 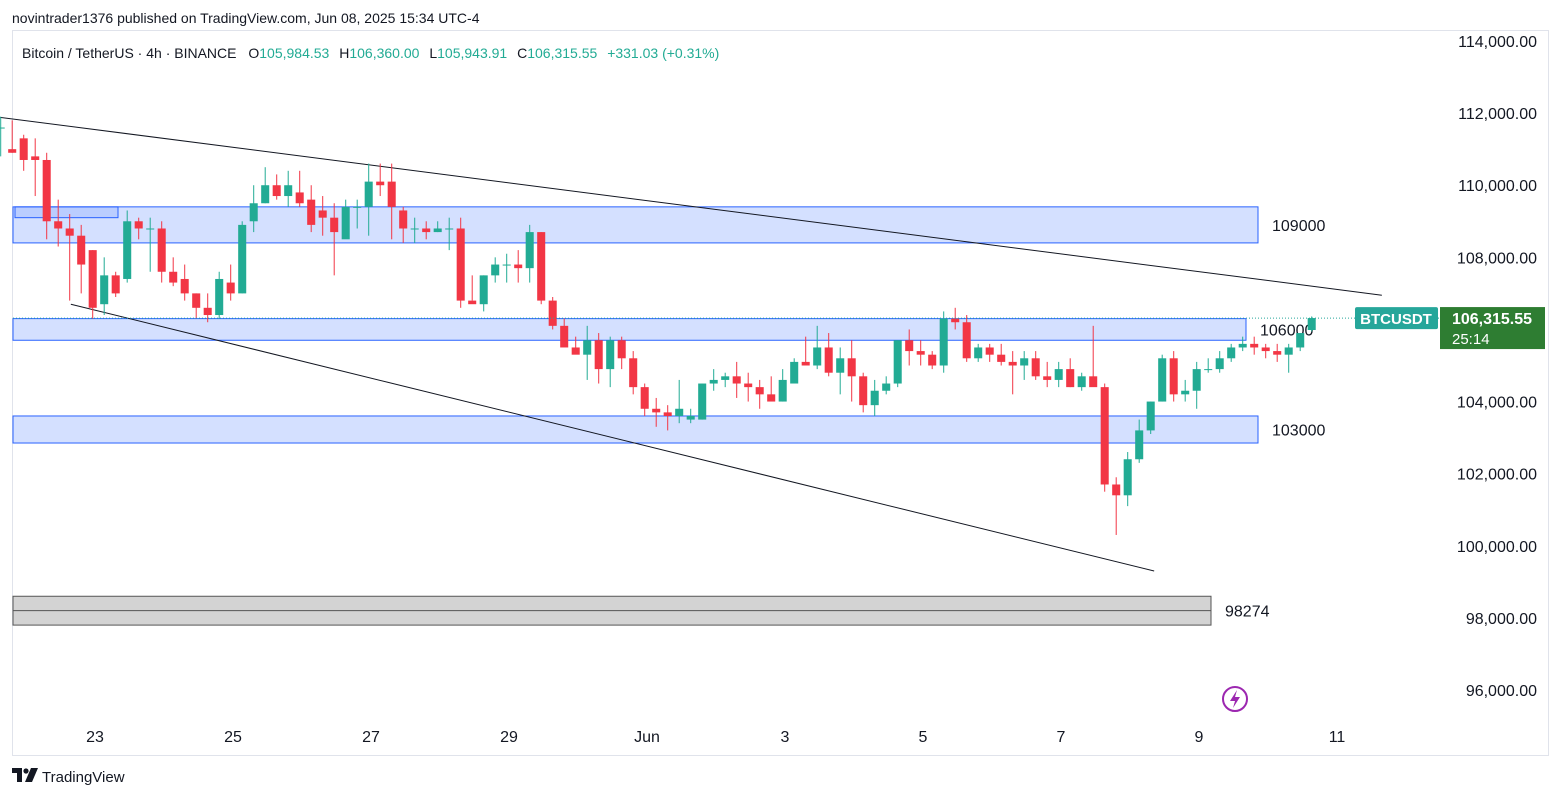 What do you see at coordinates (1497, 475) in the screenshot?
I see `y-tick-label: 102,000.00` at bounding box center [1497, 475].